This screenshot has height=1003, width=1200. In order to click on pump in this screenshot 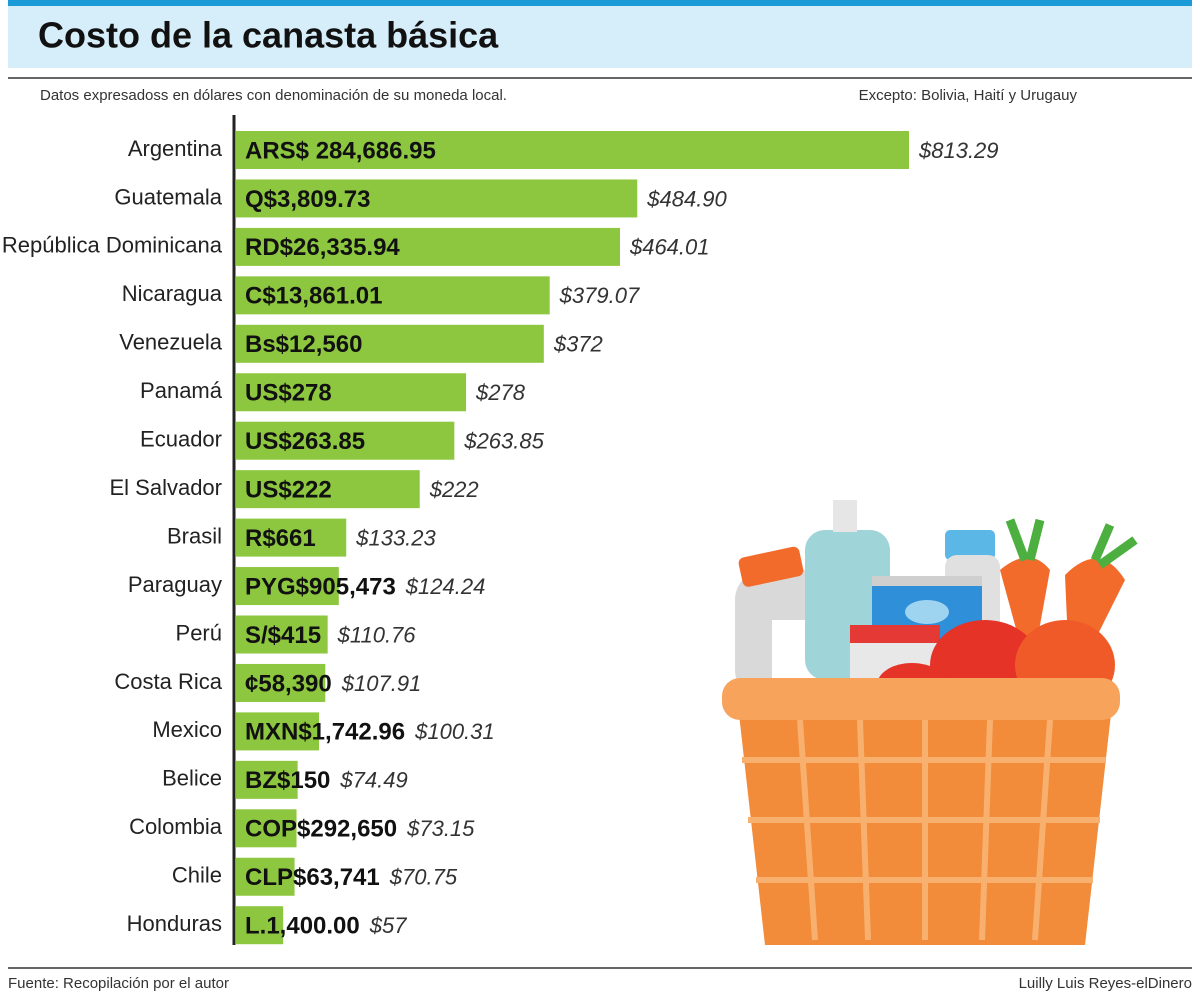, I will do `click(845, 516)`.